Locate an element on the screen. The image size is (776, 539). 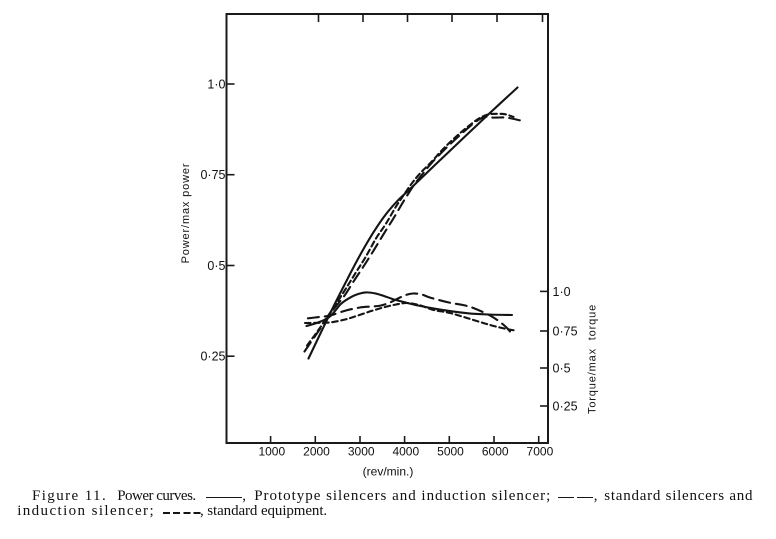
svg-text: 6000 is located at coordinates (495, 452).